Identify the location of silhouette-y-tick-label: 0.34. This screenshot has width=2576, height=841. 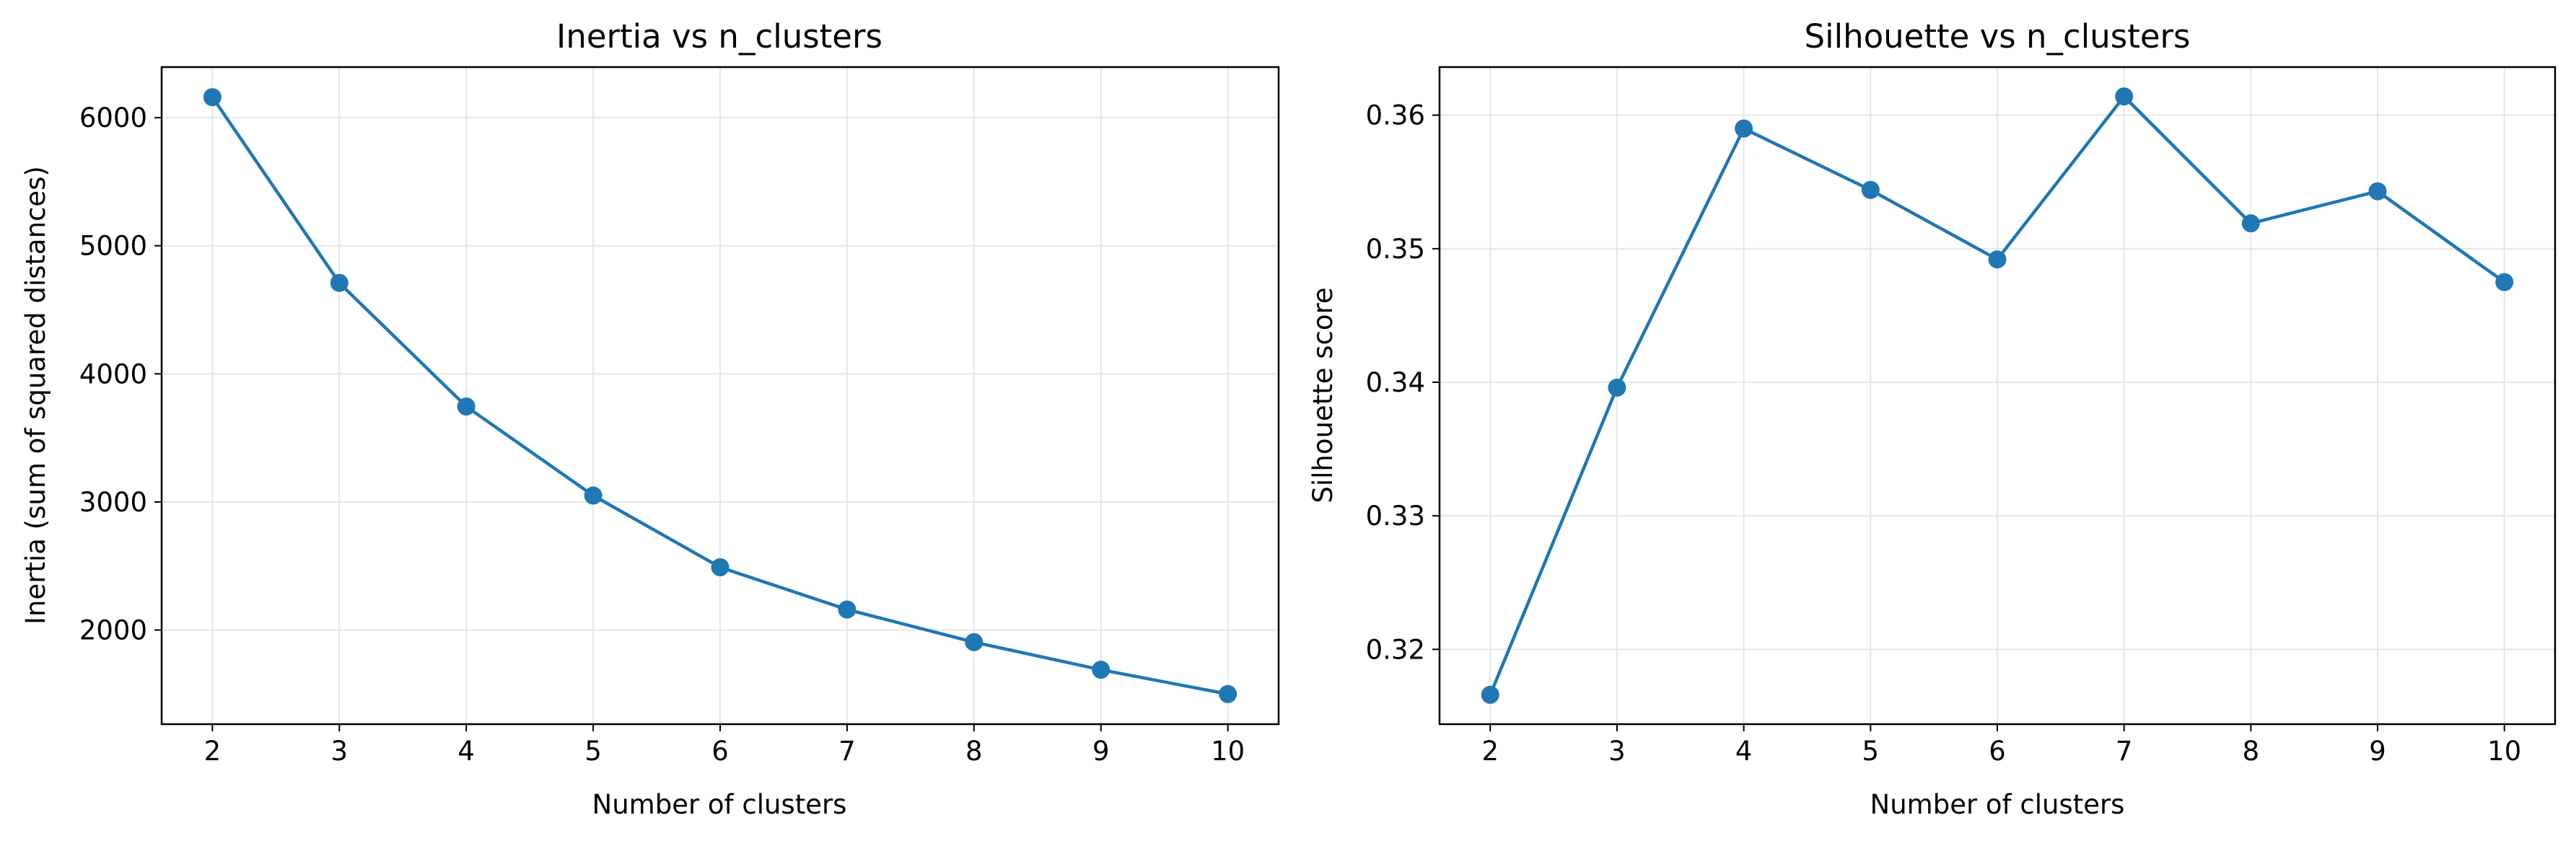
(1395, 382).